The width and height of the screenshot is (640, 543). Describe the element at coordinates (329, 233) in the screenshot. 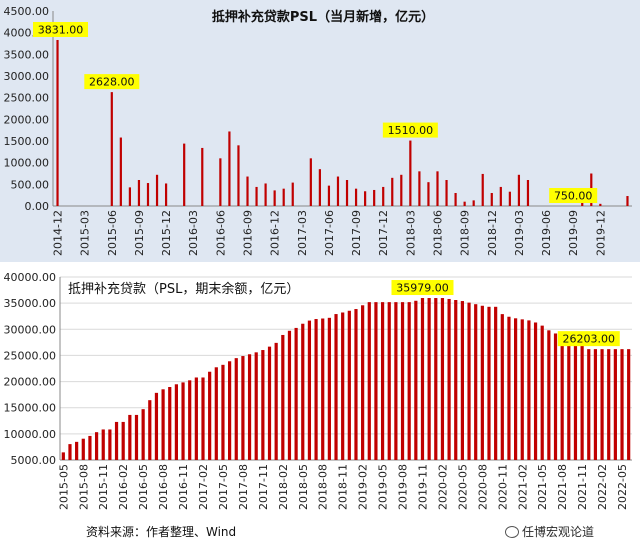

I see `x-tick-label: 2017-06` at that location.